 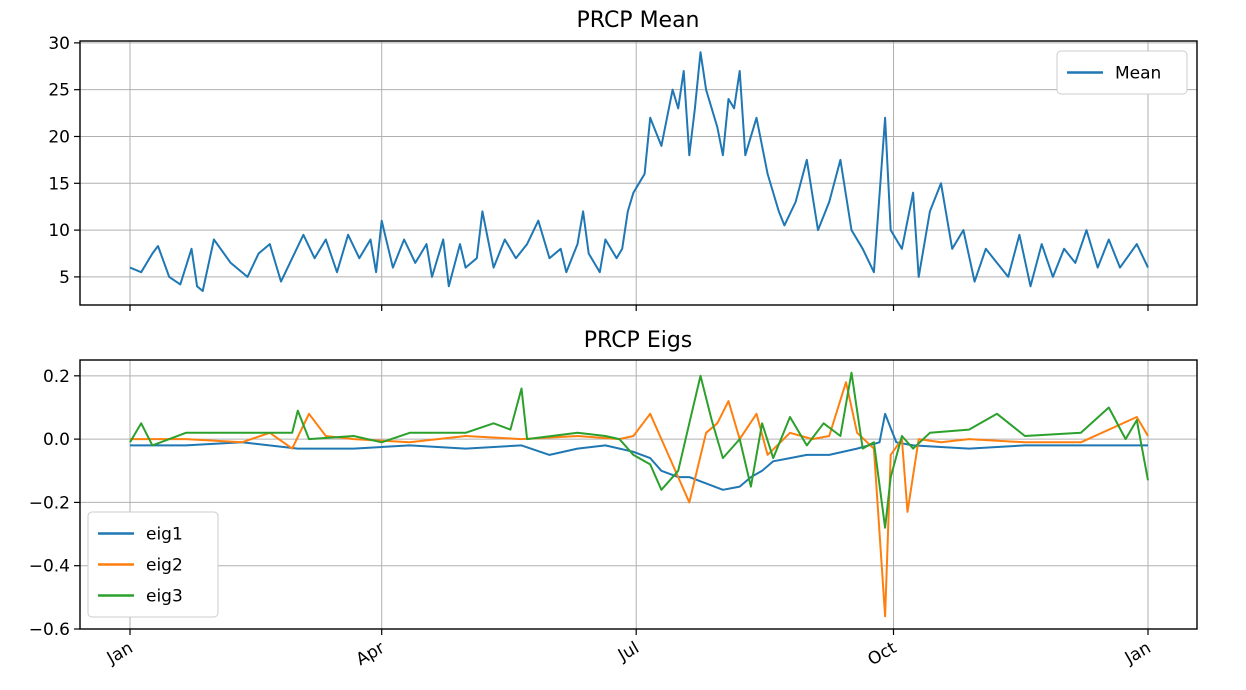 I want to click on y-tick-label: −0.4, so click(x=49, y=567).